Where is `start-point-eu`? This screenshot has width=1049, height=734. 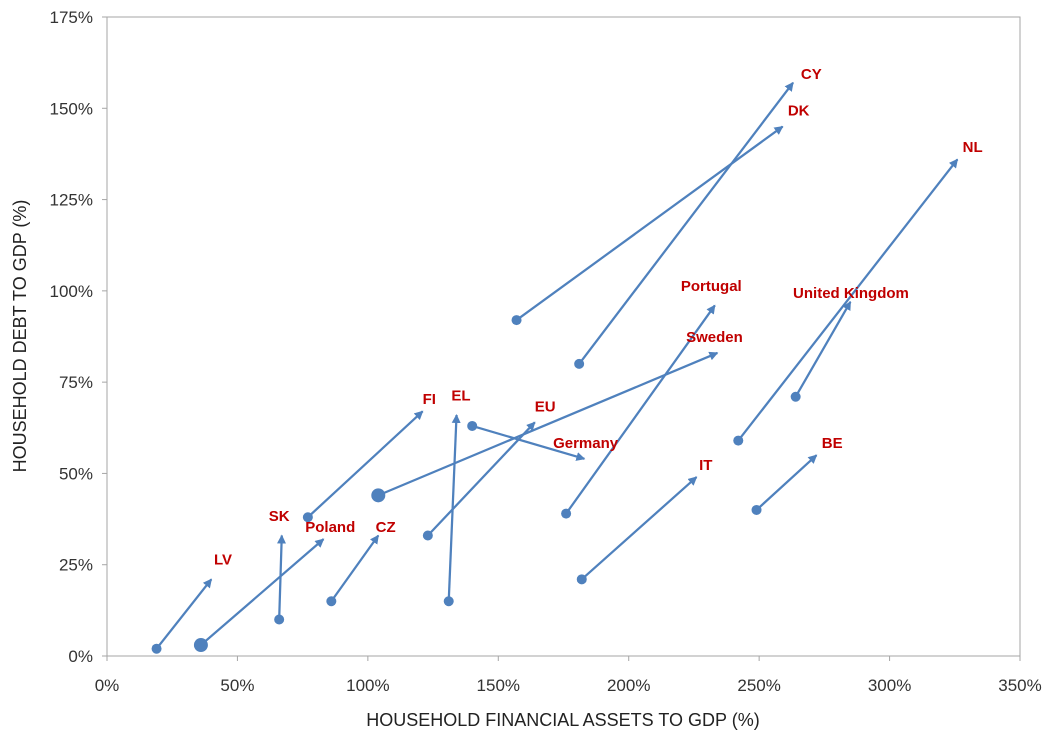
start-point-eu is located at coordinates (427, 535).